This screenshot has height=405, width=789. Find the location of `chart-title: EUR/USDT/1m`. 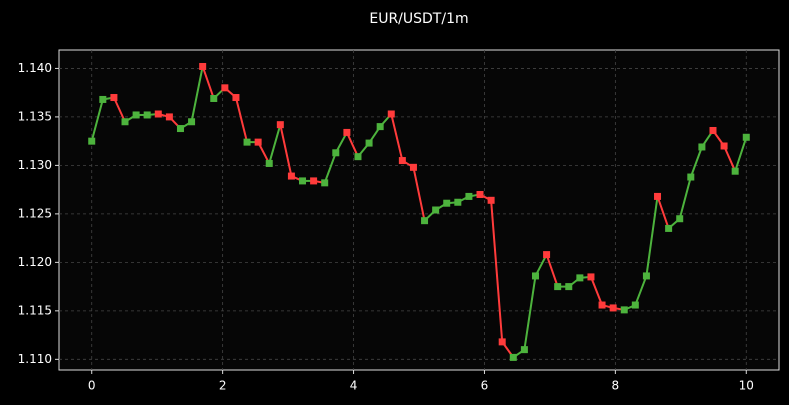

chart-title: EUR/USDT/1m is located at coordinates (418, 19).